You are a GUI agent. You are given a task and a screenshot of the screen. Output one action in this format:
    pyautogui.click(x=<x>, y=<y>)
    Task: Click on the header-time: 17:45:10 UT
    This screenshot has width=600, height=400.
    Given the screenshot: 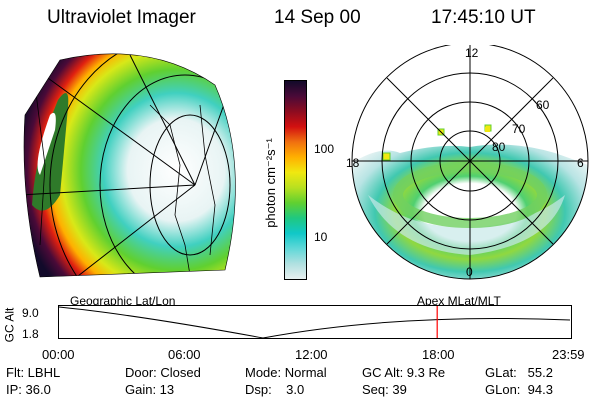 What is the action you would take?
    pyautogui.click(x=483, y=17)
    